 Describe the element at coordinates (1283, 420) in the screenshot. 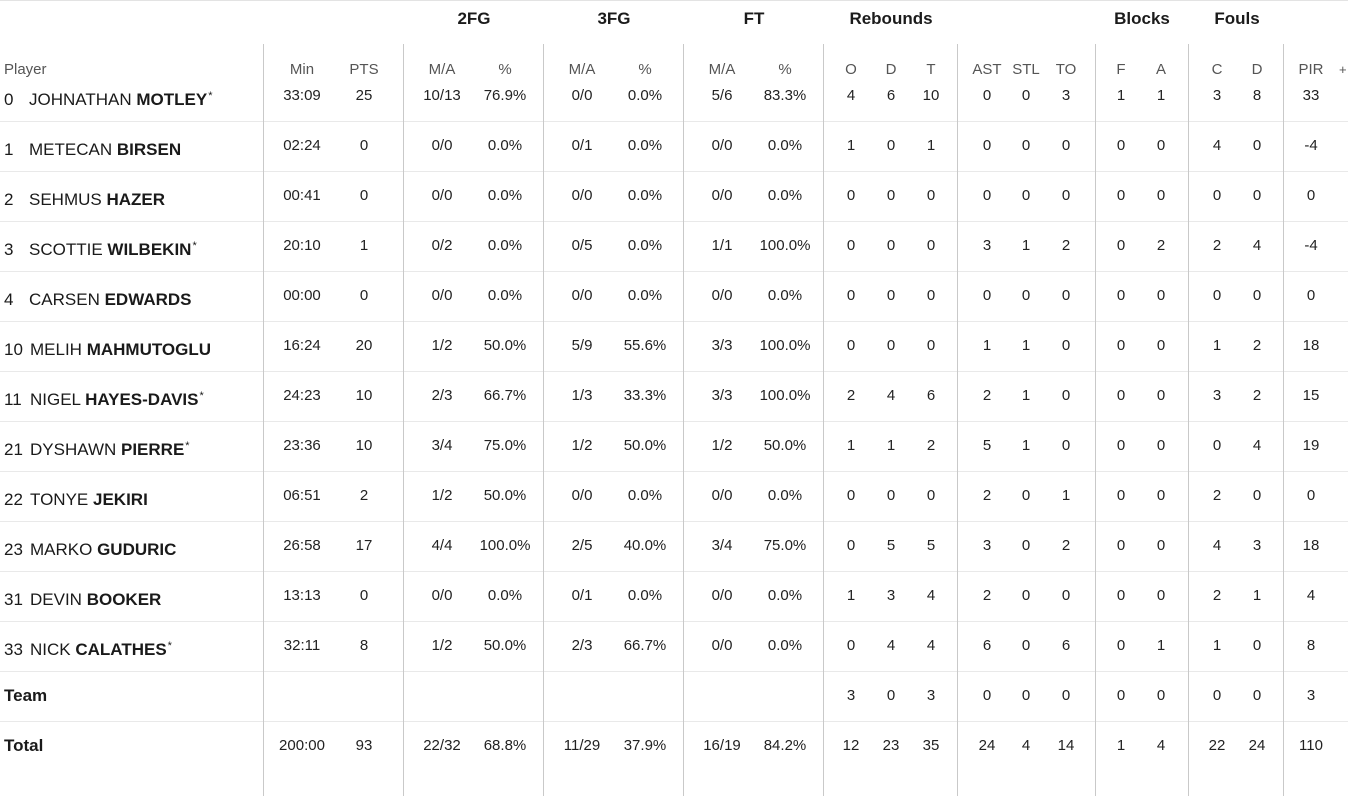

I see `column-divider` at that location.